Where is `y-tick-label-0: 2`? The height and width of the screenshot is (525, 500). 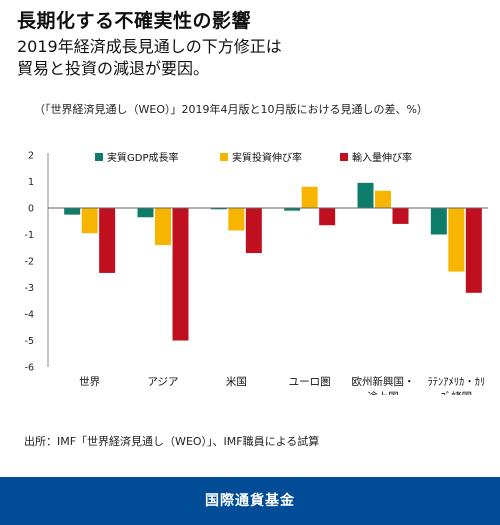
y-tick-label-0: 2 is located at coordinates (31, 156).